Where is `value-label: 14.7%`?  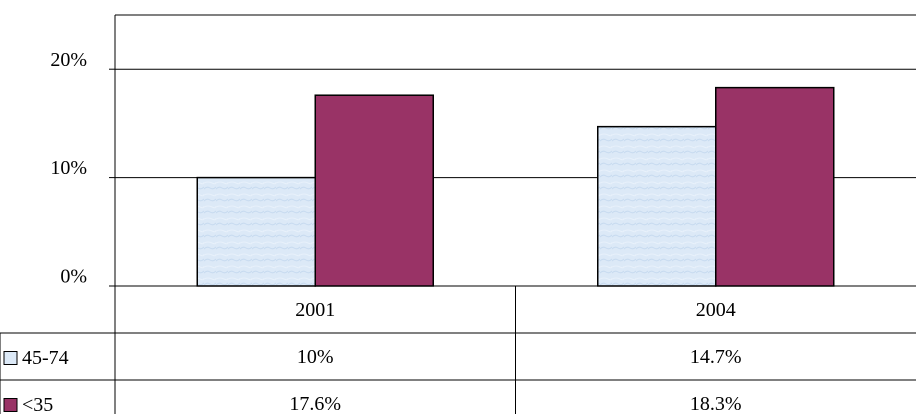
value-label: 14.7% is located at coordinates (716, 357).